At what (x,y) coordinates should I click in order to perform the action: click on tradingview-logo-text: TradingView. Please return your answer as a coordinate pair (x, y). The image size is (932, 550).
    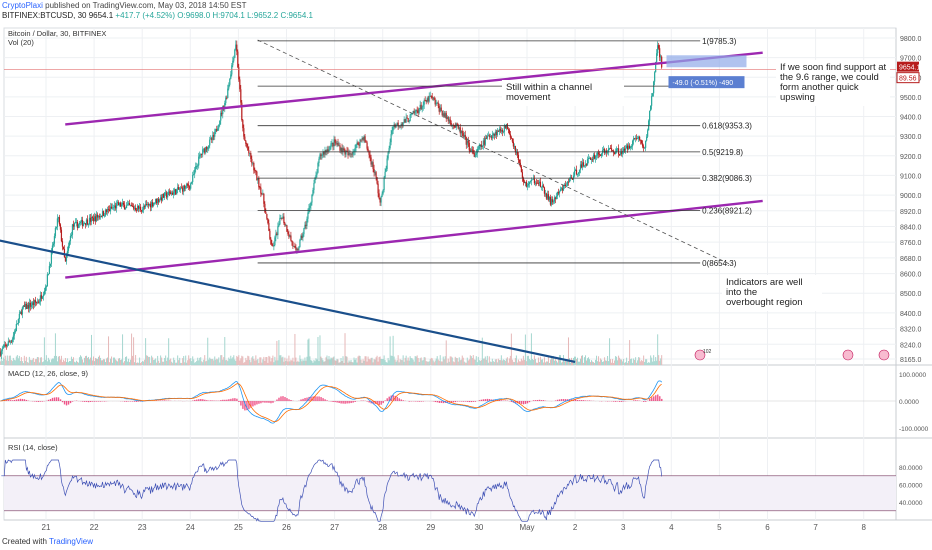
    Looking at the image, I should click on (71, 541).